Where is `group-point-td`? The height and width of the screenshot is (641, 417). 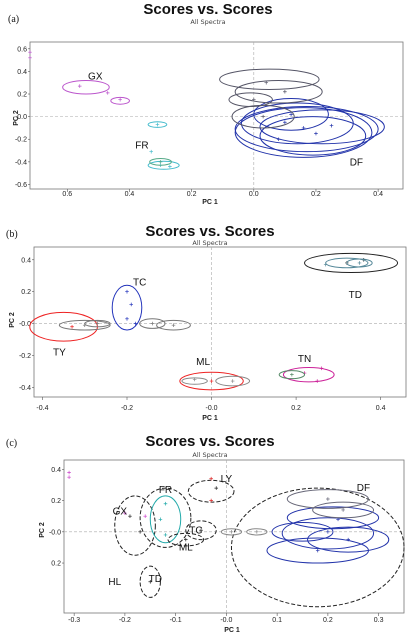 group-point-td is located at coordinates (150, 581).